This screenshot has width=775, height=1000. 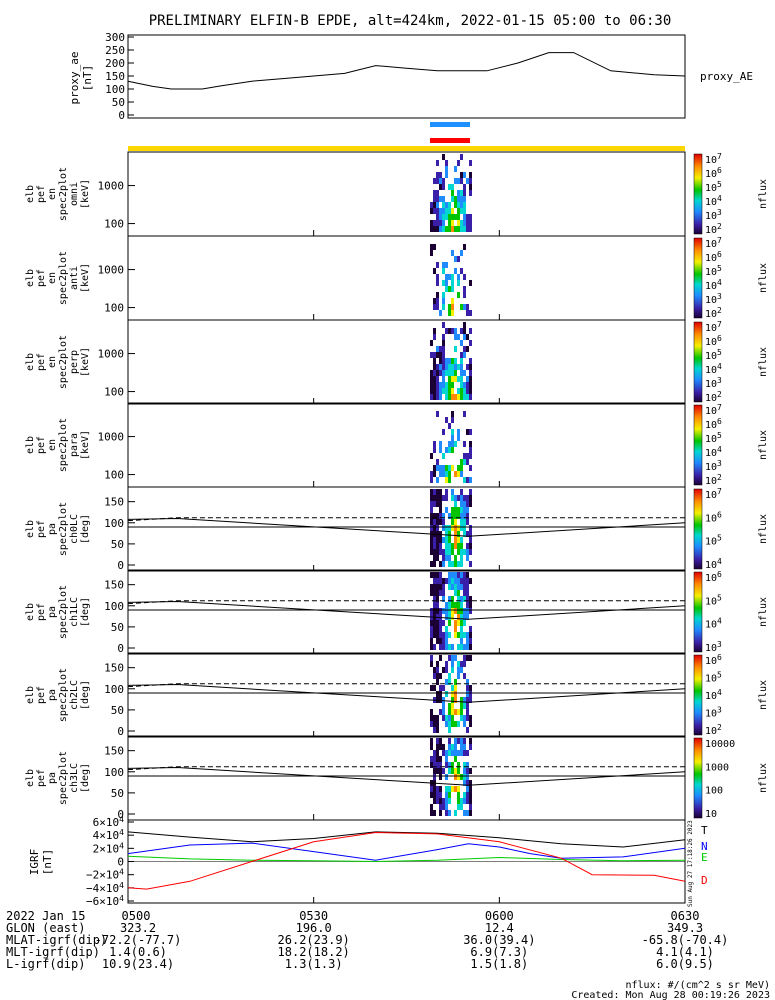 What do you see at coordinates (117, 793) in the screenshot?
I see `panel-ytick-label: 50` at bounding box center [117, 793].